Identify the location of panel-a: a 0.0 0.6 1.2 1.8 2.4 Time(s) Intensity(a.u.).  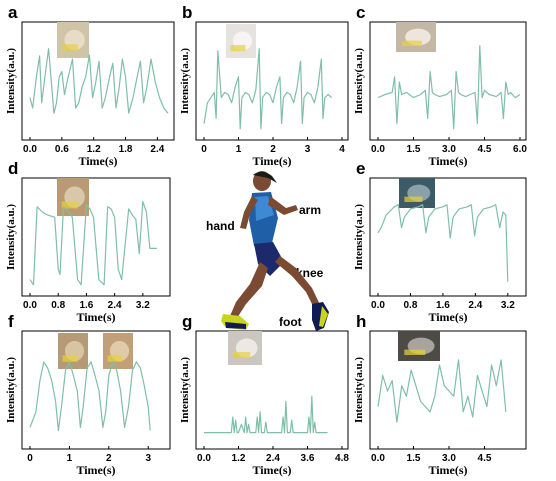
(90, 85).